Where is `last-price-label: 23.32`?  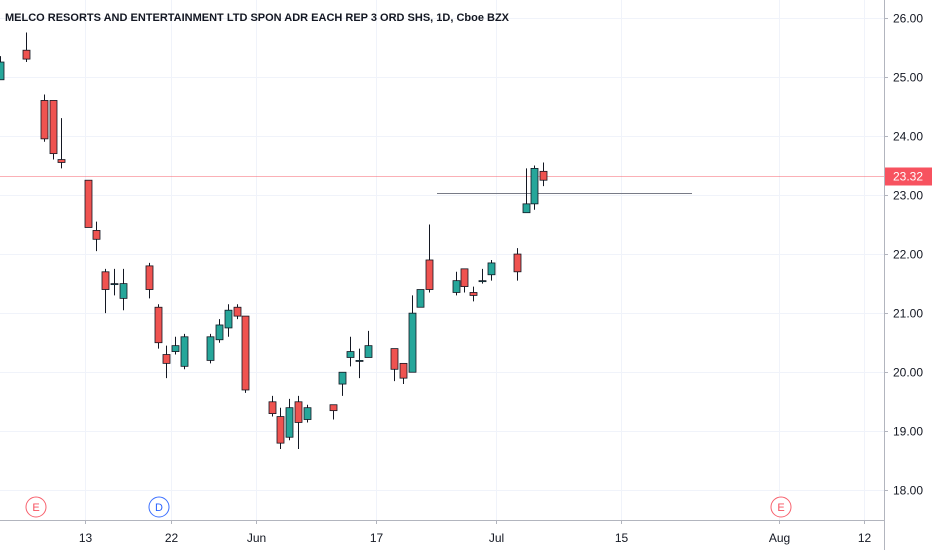
last-price-label: 23.32 is located at coordinates (908, 177).